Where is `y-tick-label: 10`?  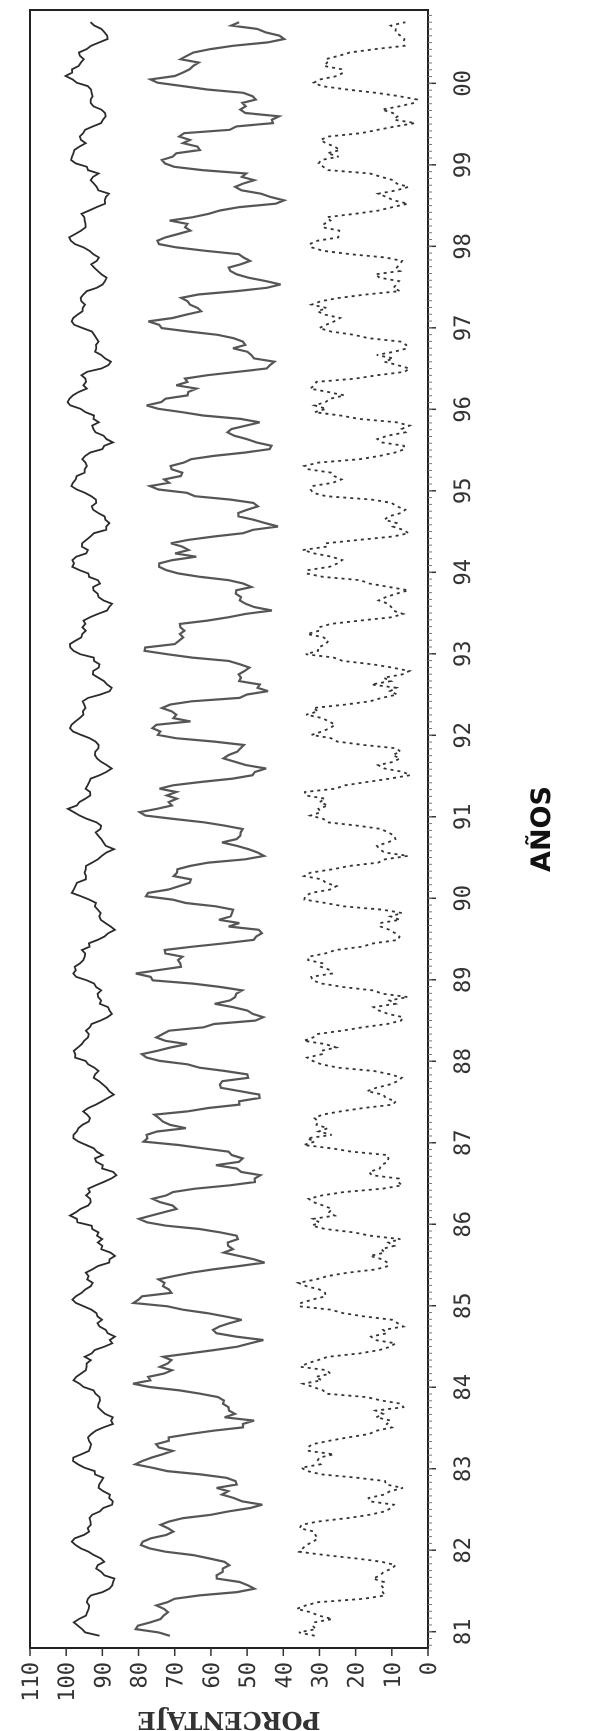 y-tick-label: 10 is located at coordinates (393, 1675).